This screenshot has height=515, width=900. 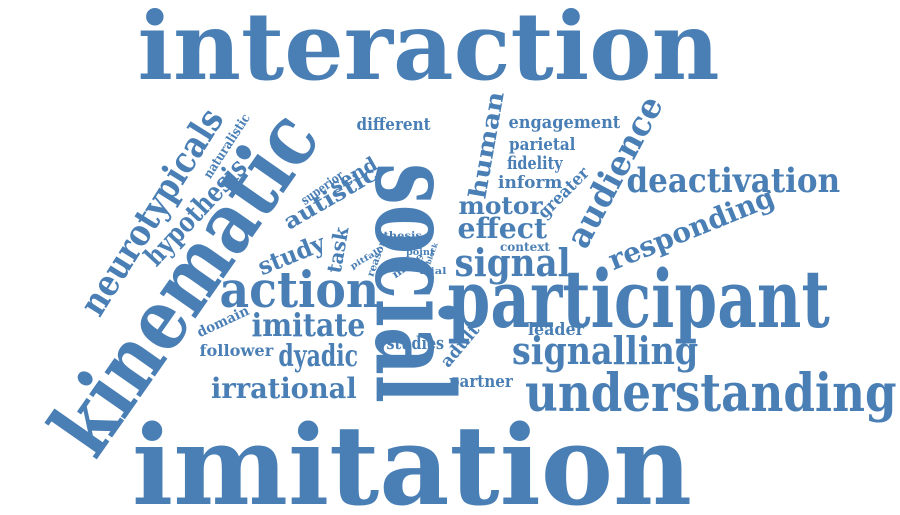 What do you see at coordinates (605, 350) in the screenshot?
I see `word-signalling: signalling` at bounding box center [605, 350].